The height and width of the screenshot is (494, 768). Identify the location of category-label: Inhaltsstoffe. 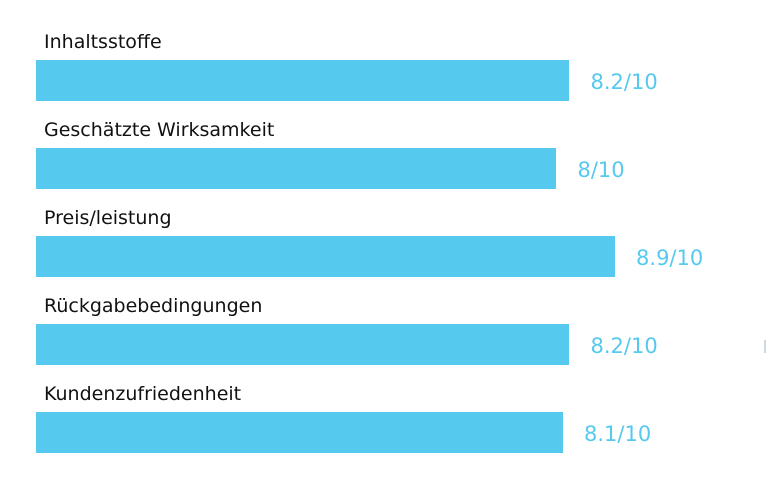
(103, 42).